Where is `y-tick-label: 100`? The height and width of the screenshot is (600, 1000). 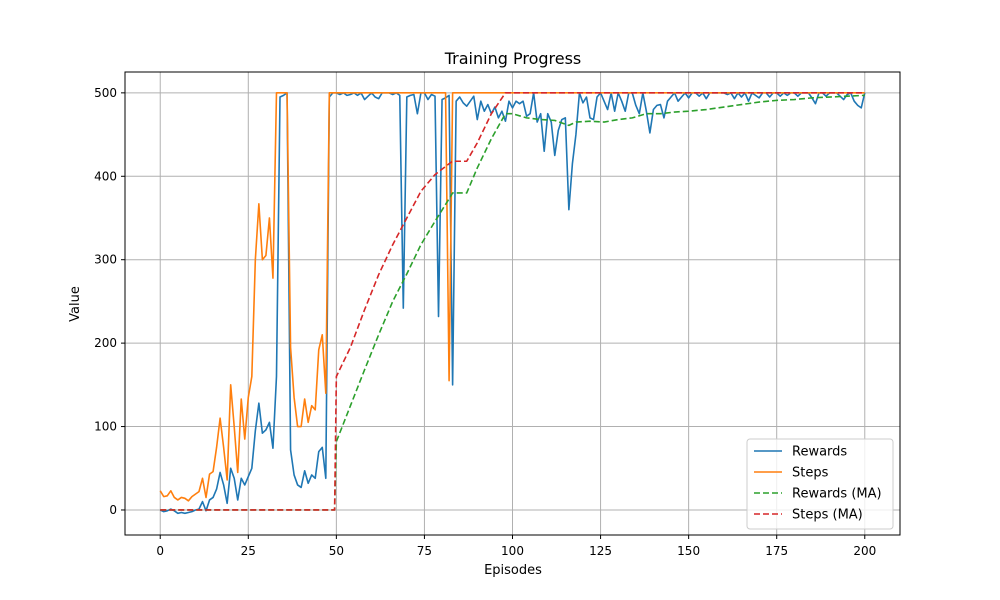 y-tick-label: 100 is located at coordinates (105, 427).